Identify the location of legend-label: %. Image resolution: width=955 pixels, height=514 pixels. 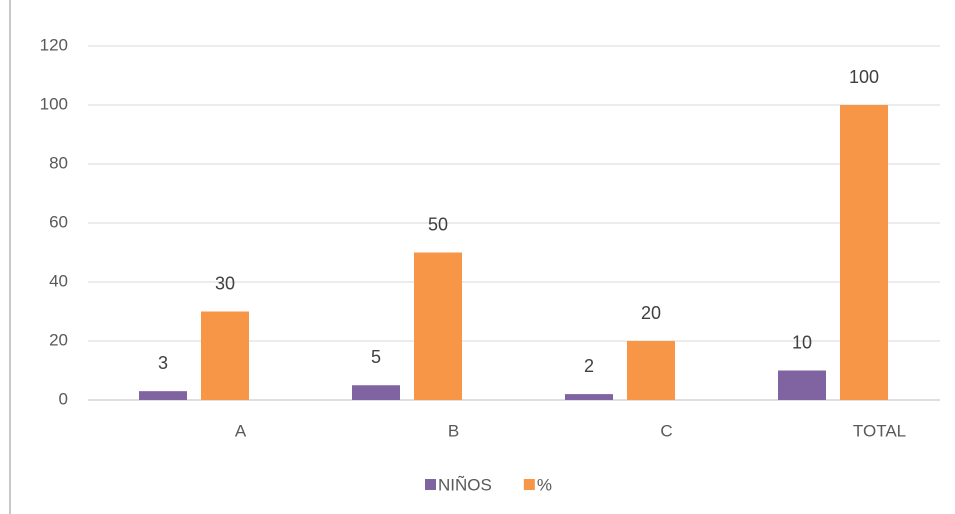
(544, 484).